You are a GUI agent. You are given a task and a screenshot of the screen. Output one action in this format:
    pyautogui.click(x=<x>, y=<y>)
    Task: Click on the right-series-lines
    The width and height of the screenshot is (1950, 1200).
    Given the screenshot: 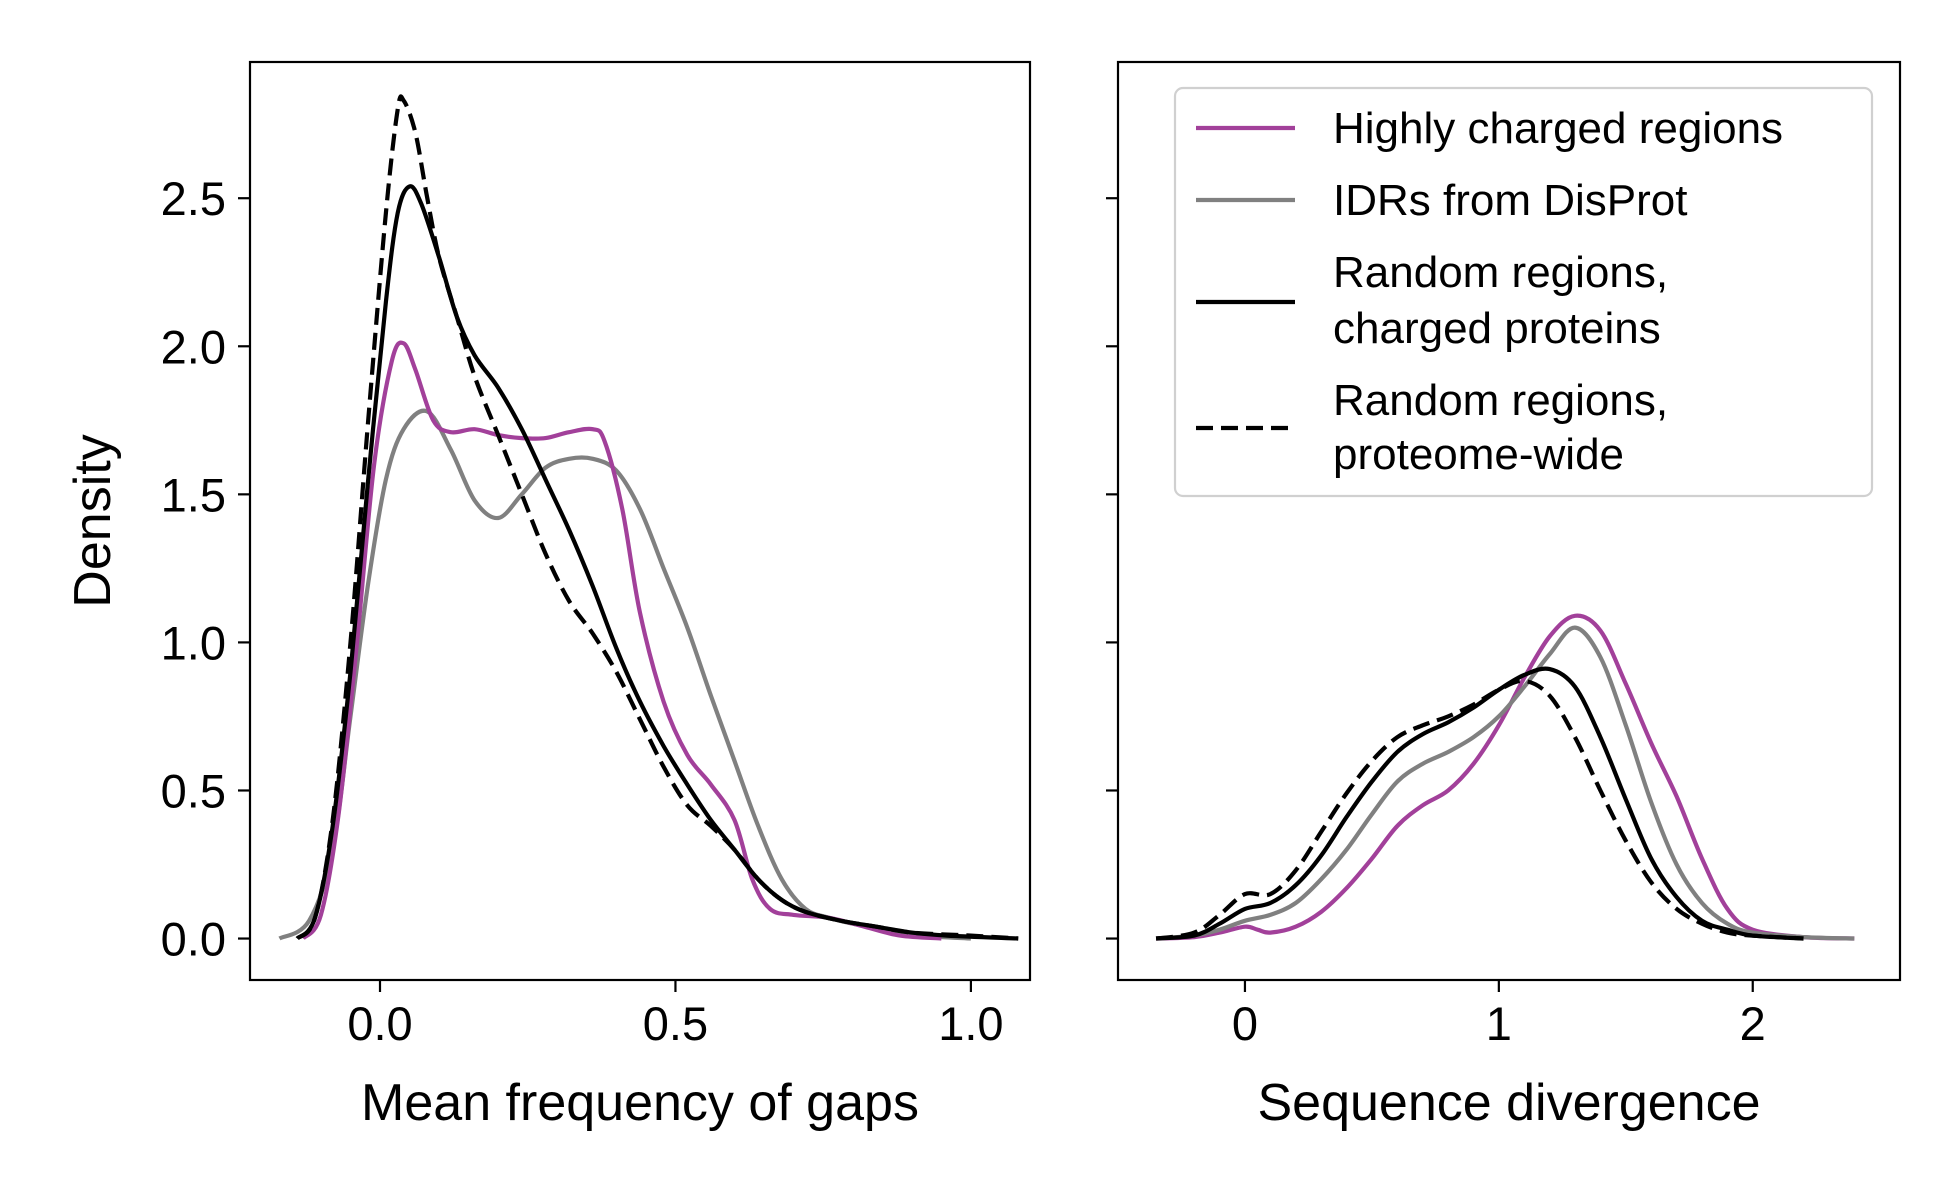 What is the action you would take?
    pyautogui.click(x=1505, y=777)
    